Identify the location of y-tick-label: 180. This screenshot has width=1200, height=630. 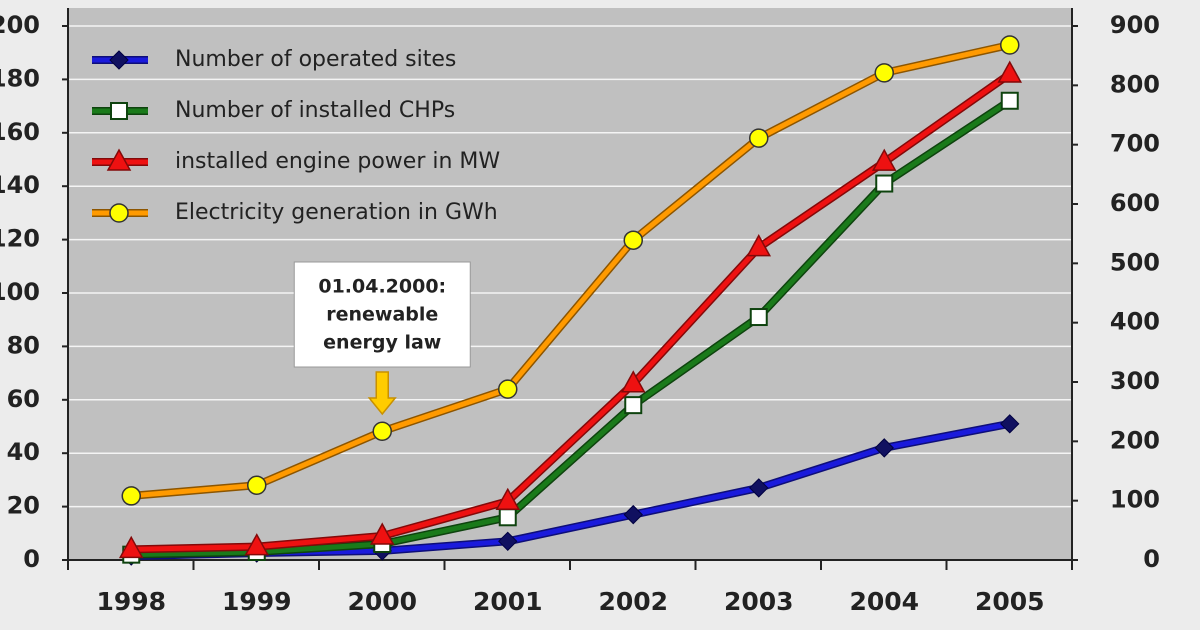
(20, 78).